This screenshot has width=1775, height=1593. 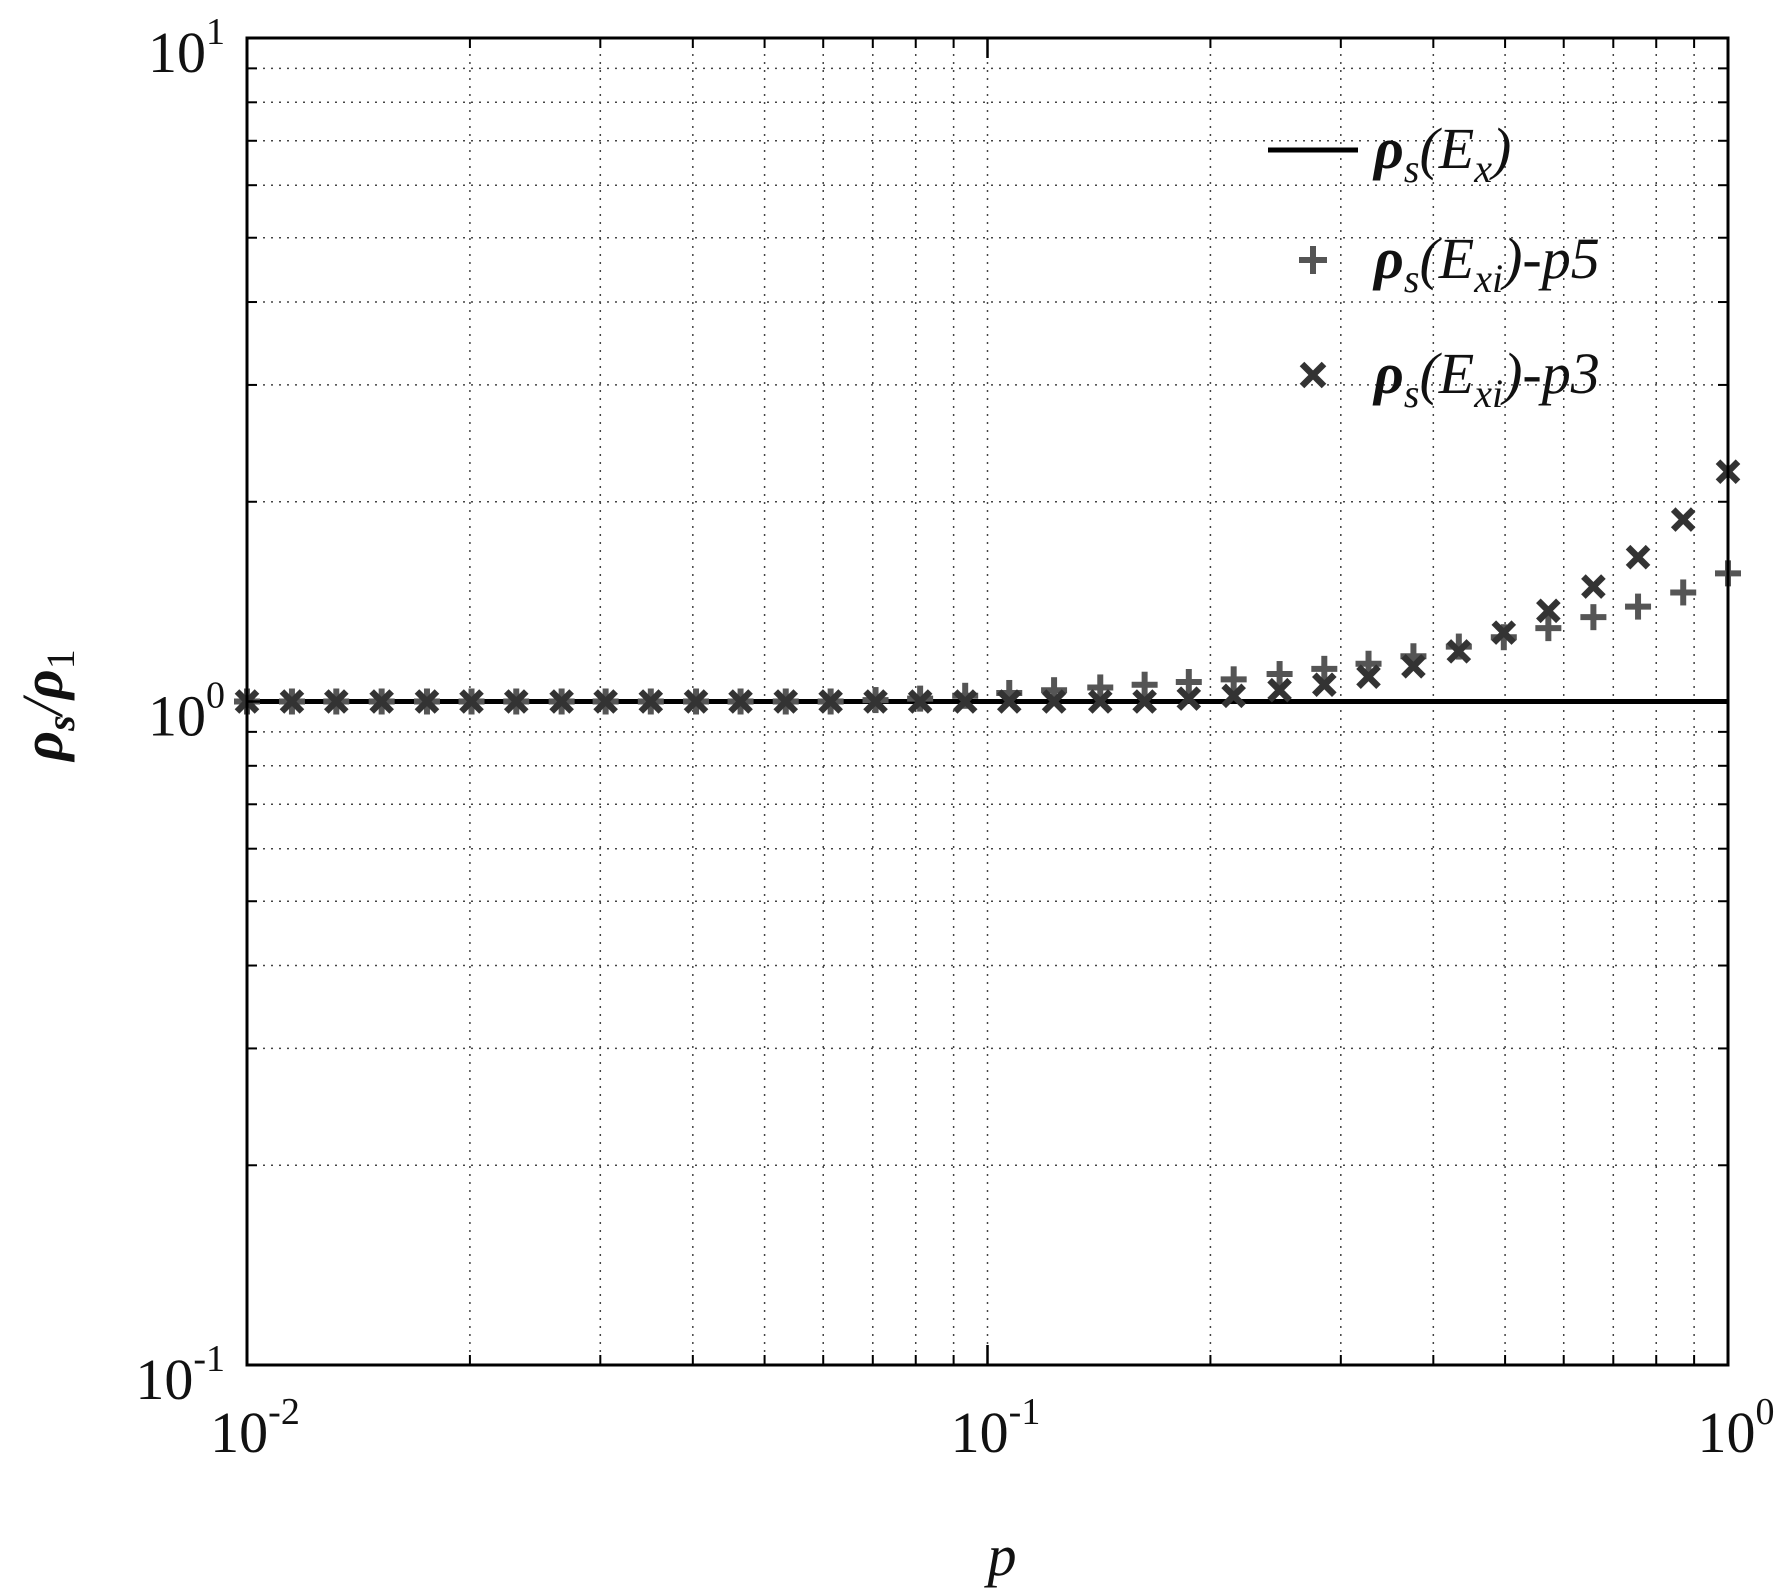 I want to click on y-tick-label-exponent: 1, so click(x=215, y=32).